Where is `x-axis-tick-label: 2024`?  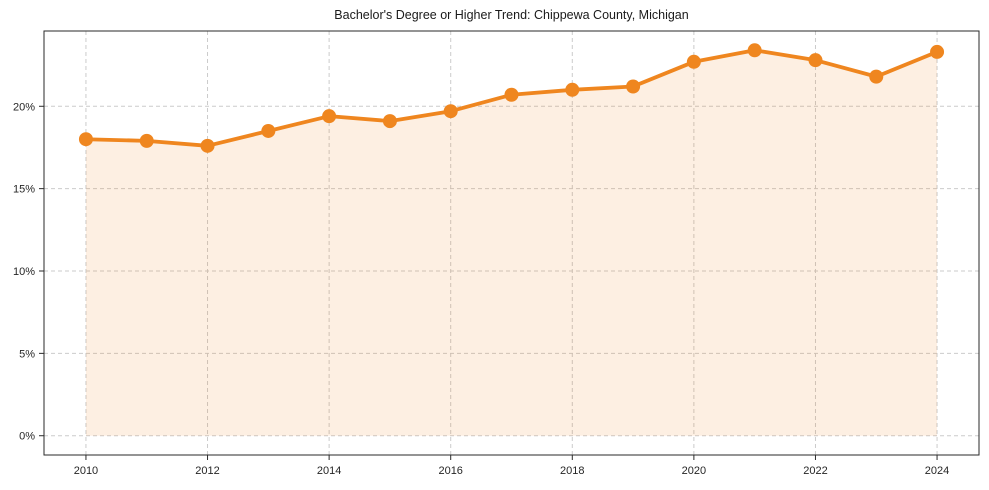
x-axis-tick-label: 2024 is located at coordinates (937, 471).